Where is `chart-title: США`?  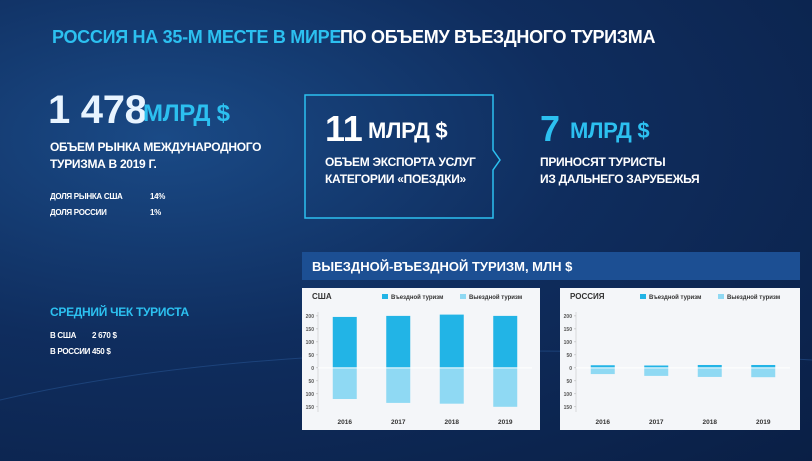
chart-title: США is located at coordinates (322, 296).